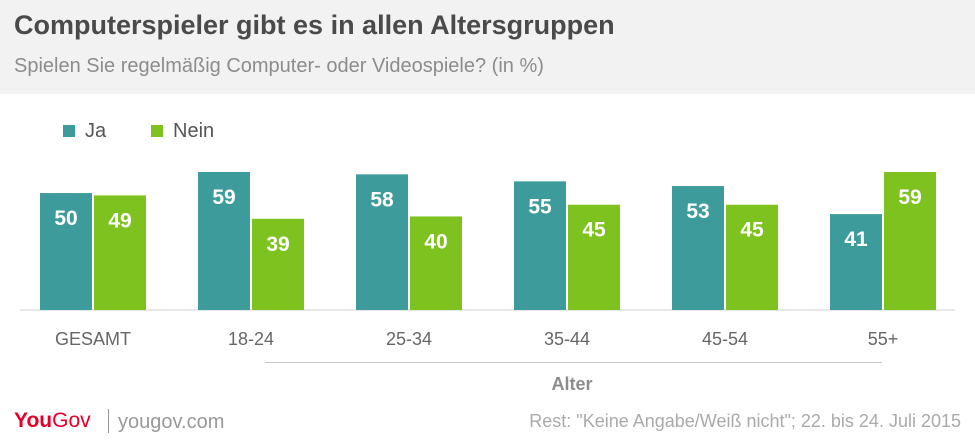 The height and width of the screenshot is (445, 975). I want to click on legend-swatch-ja, so click(69, 131).